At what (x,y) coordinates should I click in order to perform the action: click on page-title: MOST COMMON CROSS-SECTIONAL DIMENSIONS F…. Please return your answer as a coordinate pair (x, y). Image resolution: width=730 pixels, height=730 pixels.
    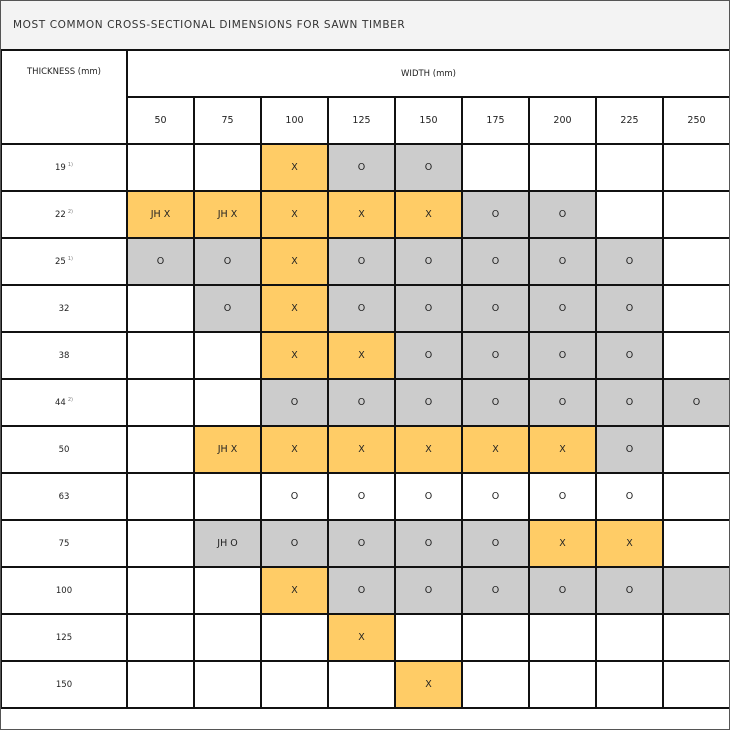
    Looking at the image, I should click on (365, 25).